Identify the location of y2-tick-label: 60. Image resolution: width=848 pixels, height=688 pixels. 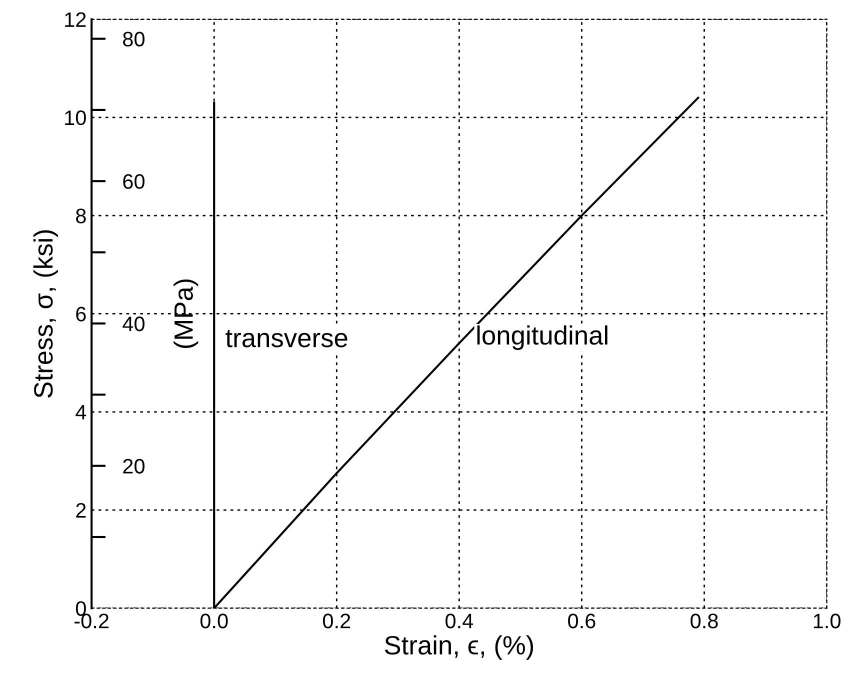
(133, 181).